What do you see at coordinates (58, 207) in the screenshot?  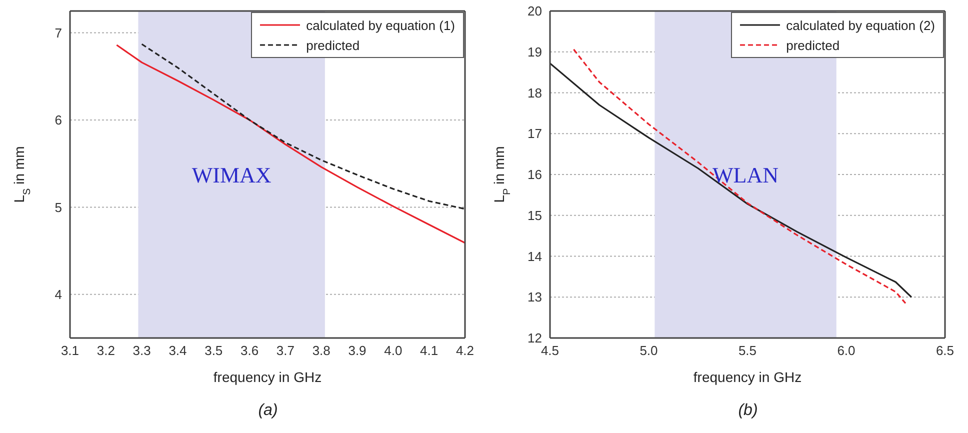 I see `y-tick-label: 5` at bounding box center [58, 207].